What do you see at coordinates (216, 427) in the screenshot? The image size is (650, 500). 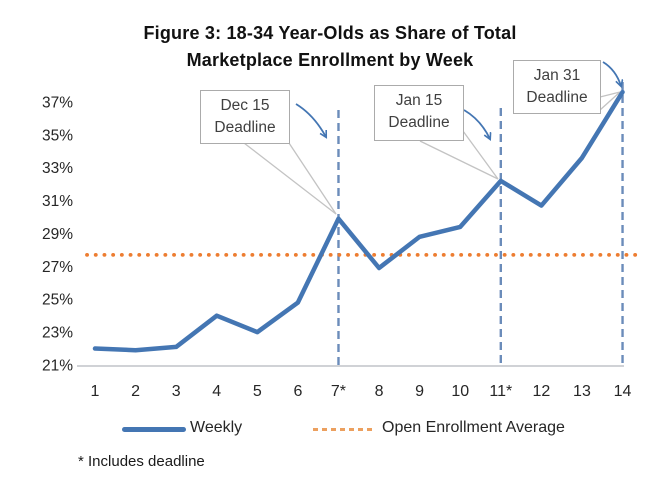 I see `weekly-legend-label: Weekly` at bounding box center [216, 427].